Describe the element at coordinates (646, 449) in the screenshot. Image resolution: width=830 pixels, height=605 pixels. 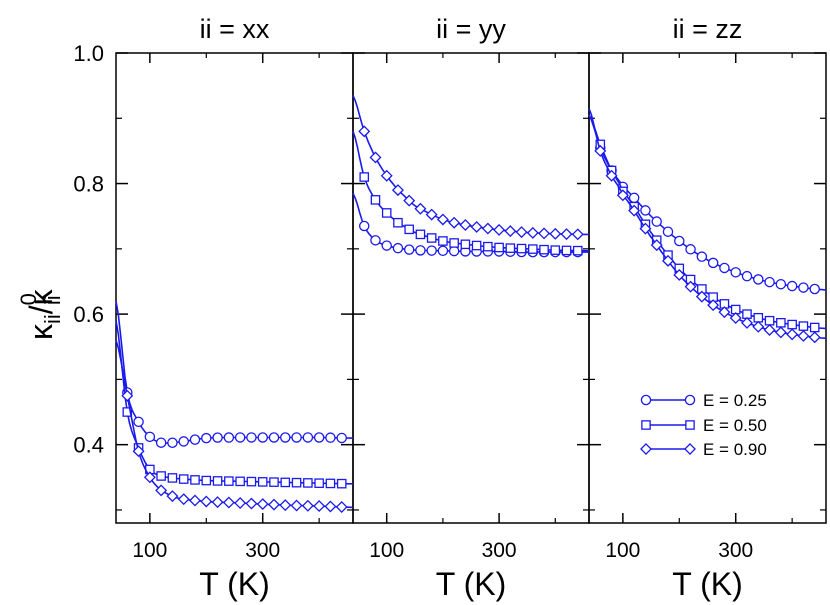
I see `legend-marker-diamond` at that location.